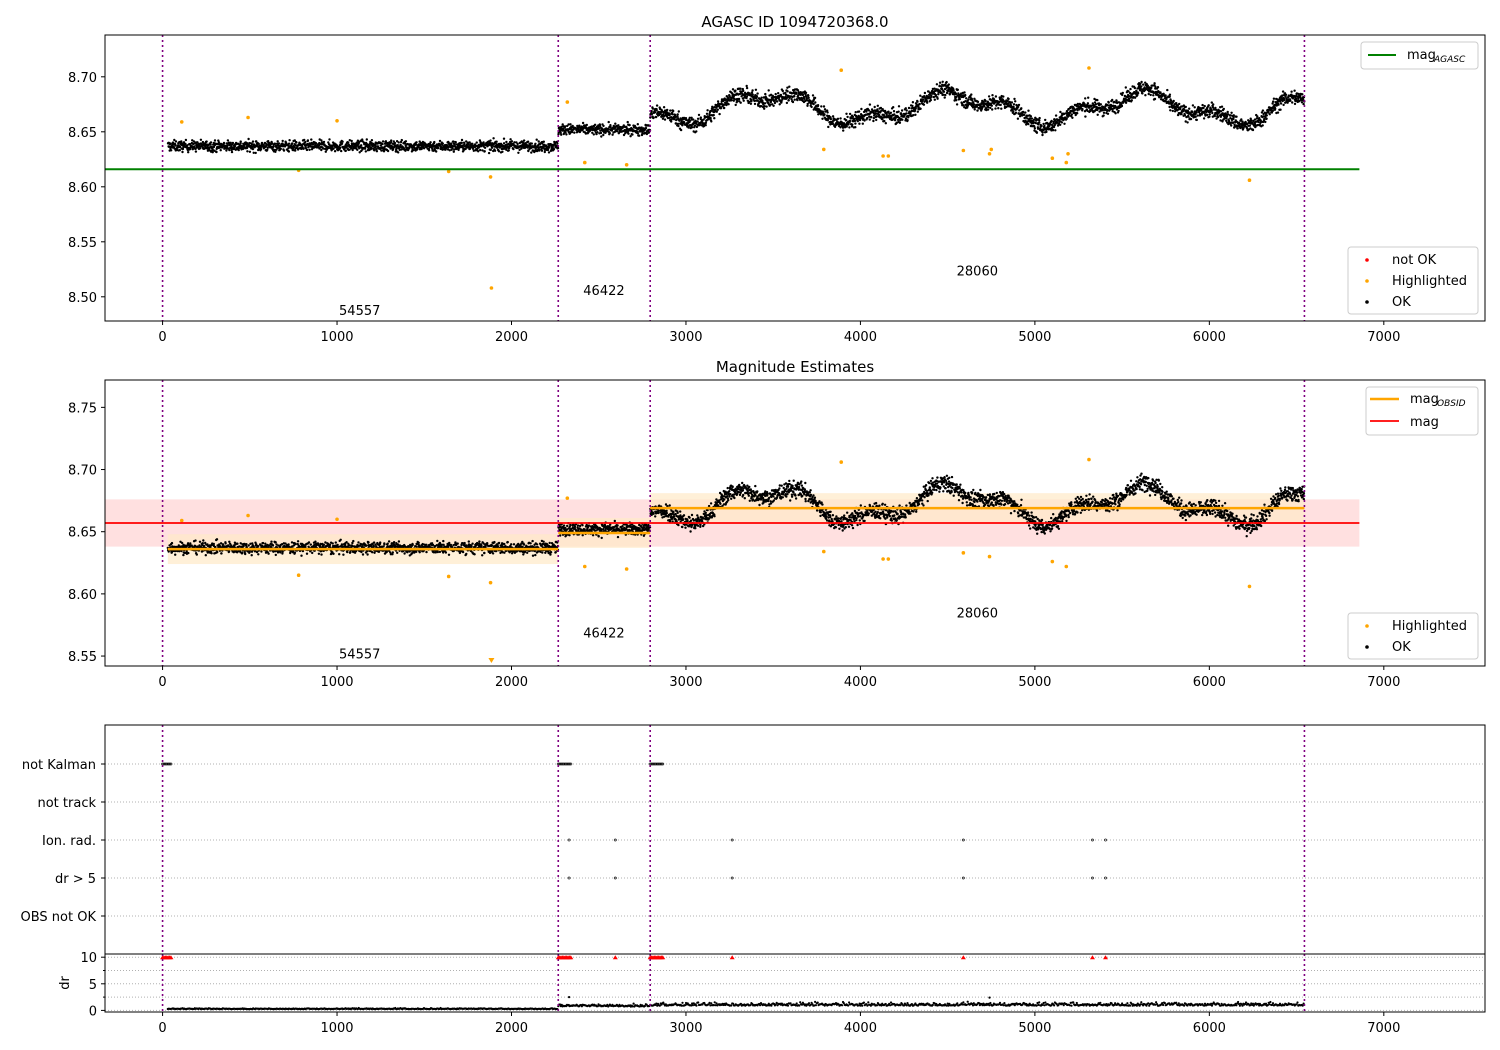 This screenshot has height=1050, width=1500. I want to click on x-tick-label: 1000, so click(336, 337).